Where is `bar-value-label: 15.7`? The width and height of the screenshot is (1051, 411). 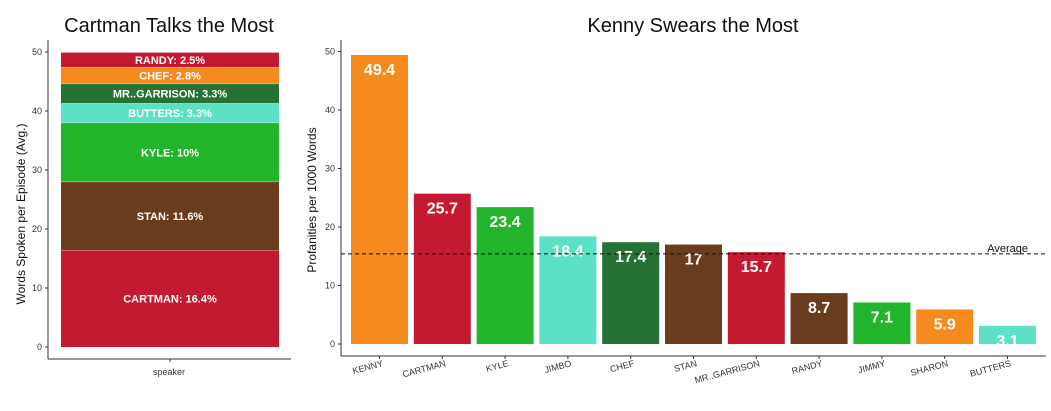
bar-value-label: 15.7 is located at coordinates (756, 267).